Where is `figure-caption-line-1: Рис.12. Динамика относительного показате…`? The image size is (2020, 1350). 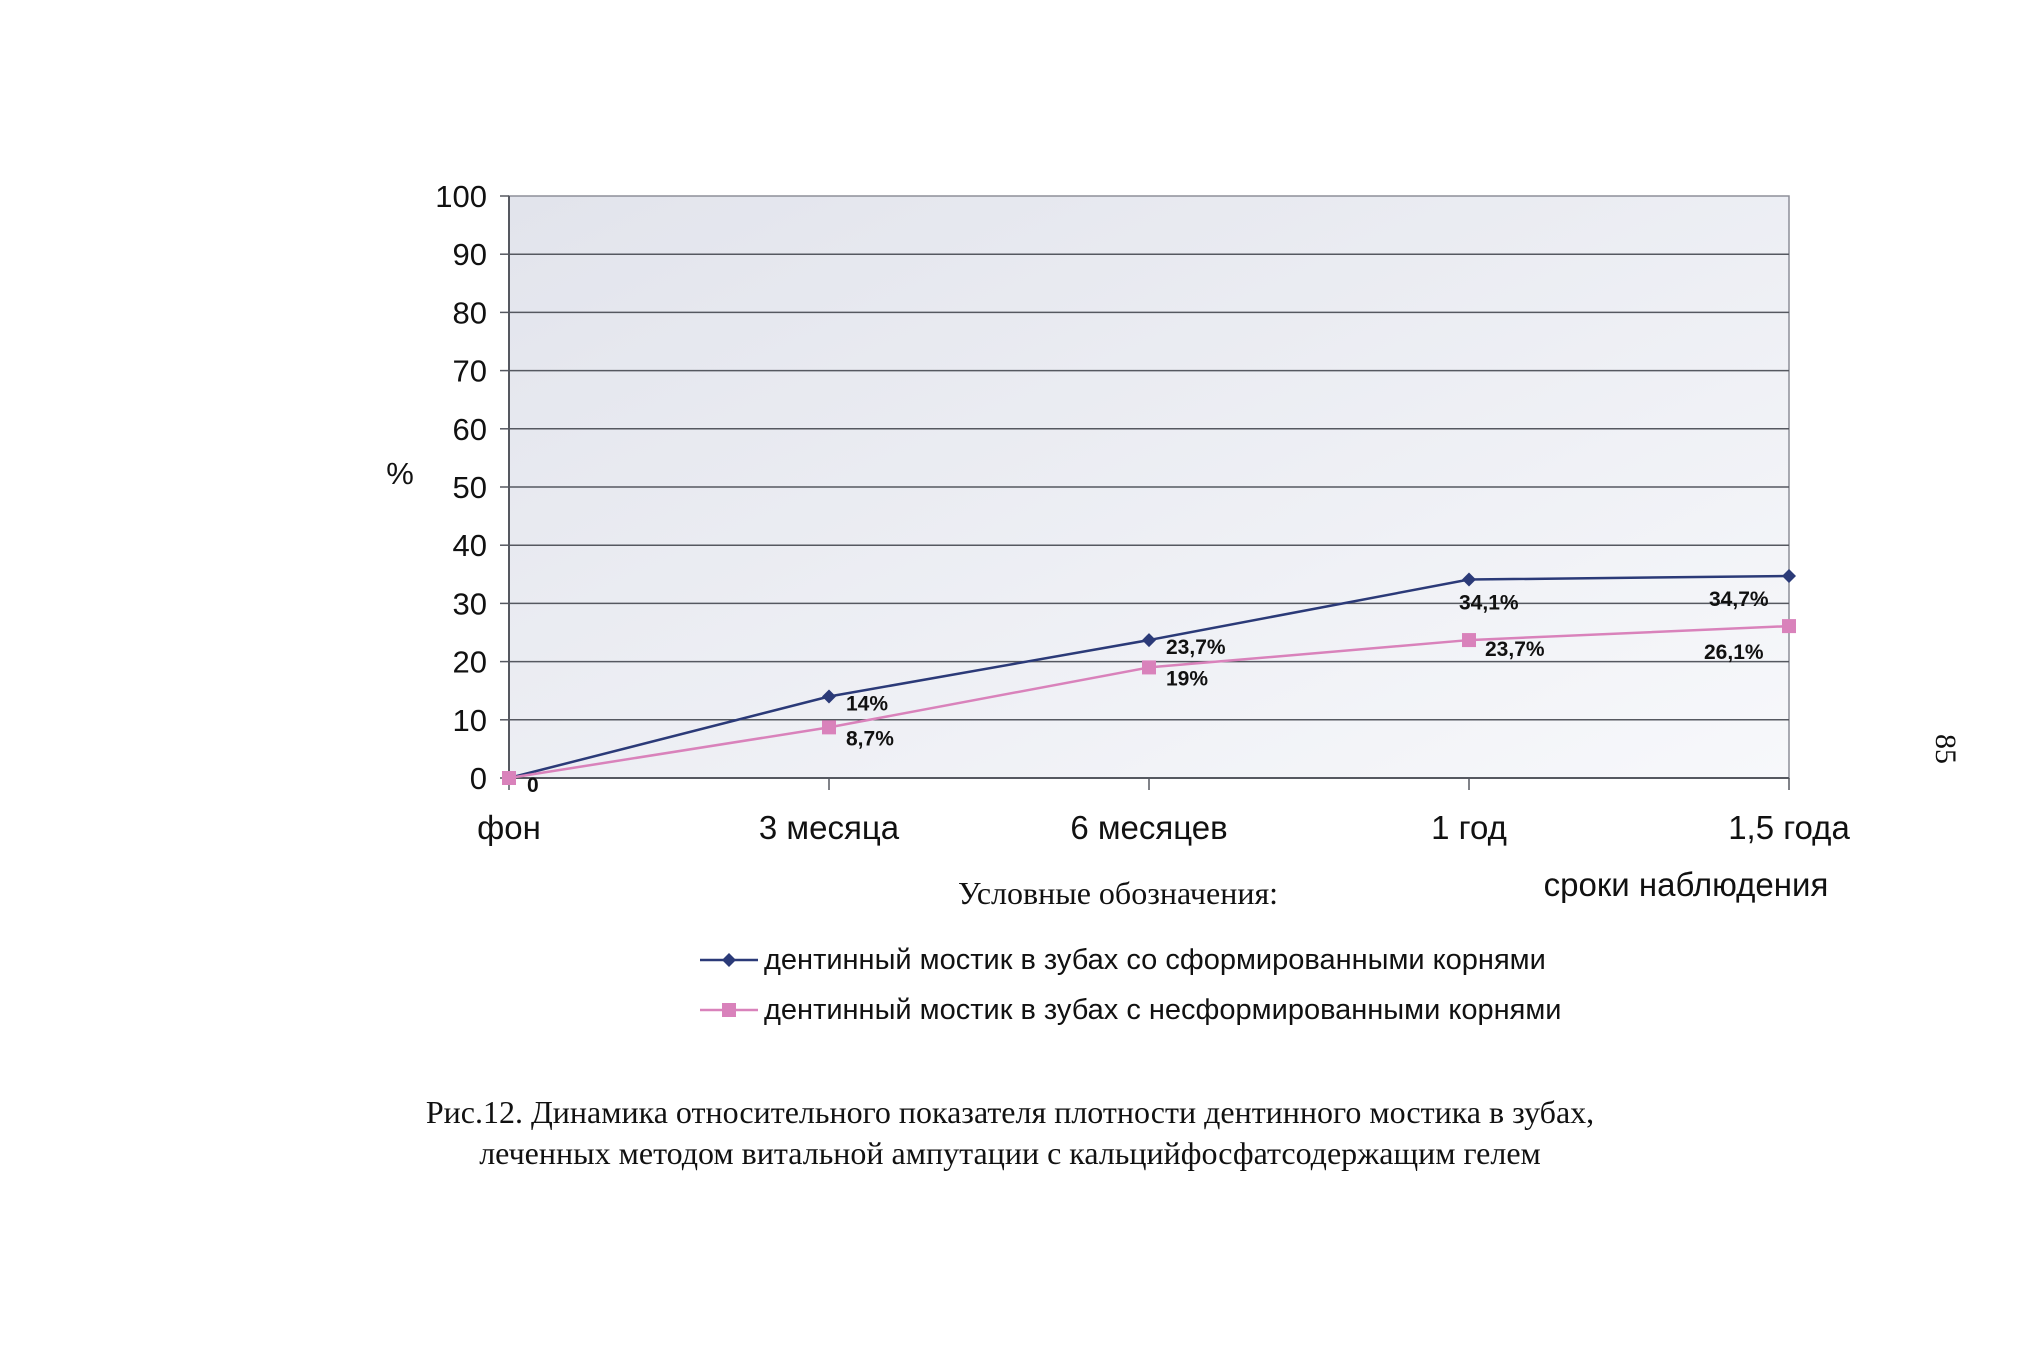
figure-caption-line-1: Рис.12. Динамика относительного показате… is located at coordinates (1010, 1112).